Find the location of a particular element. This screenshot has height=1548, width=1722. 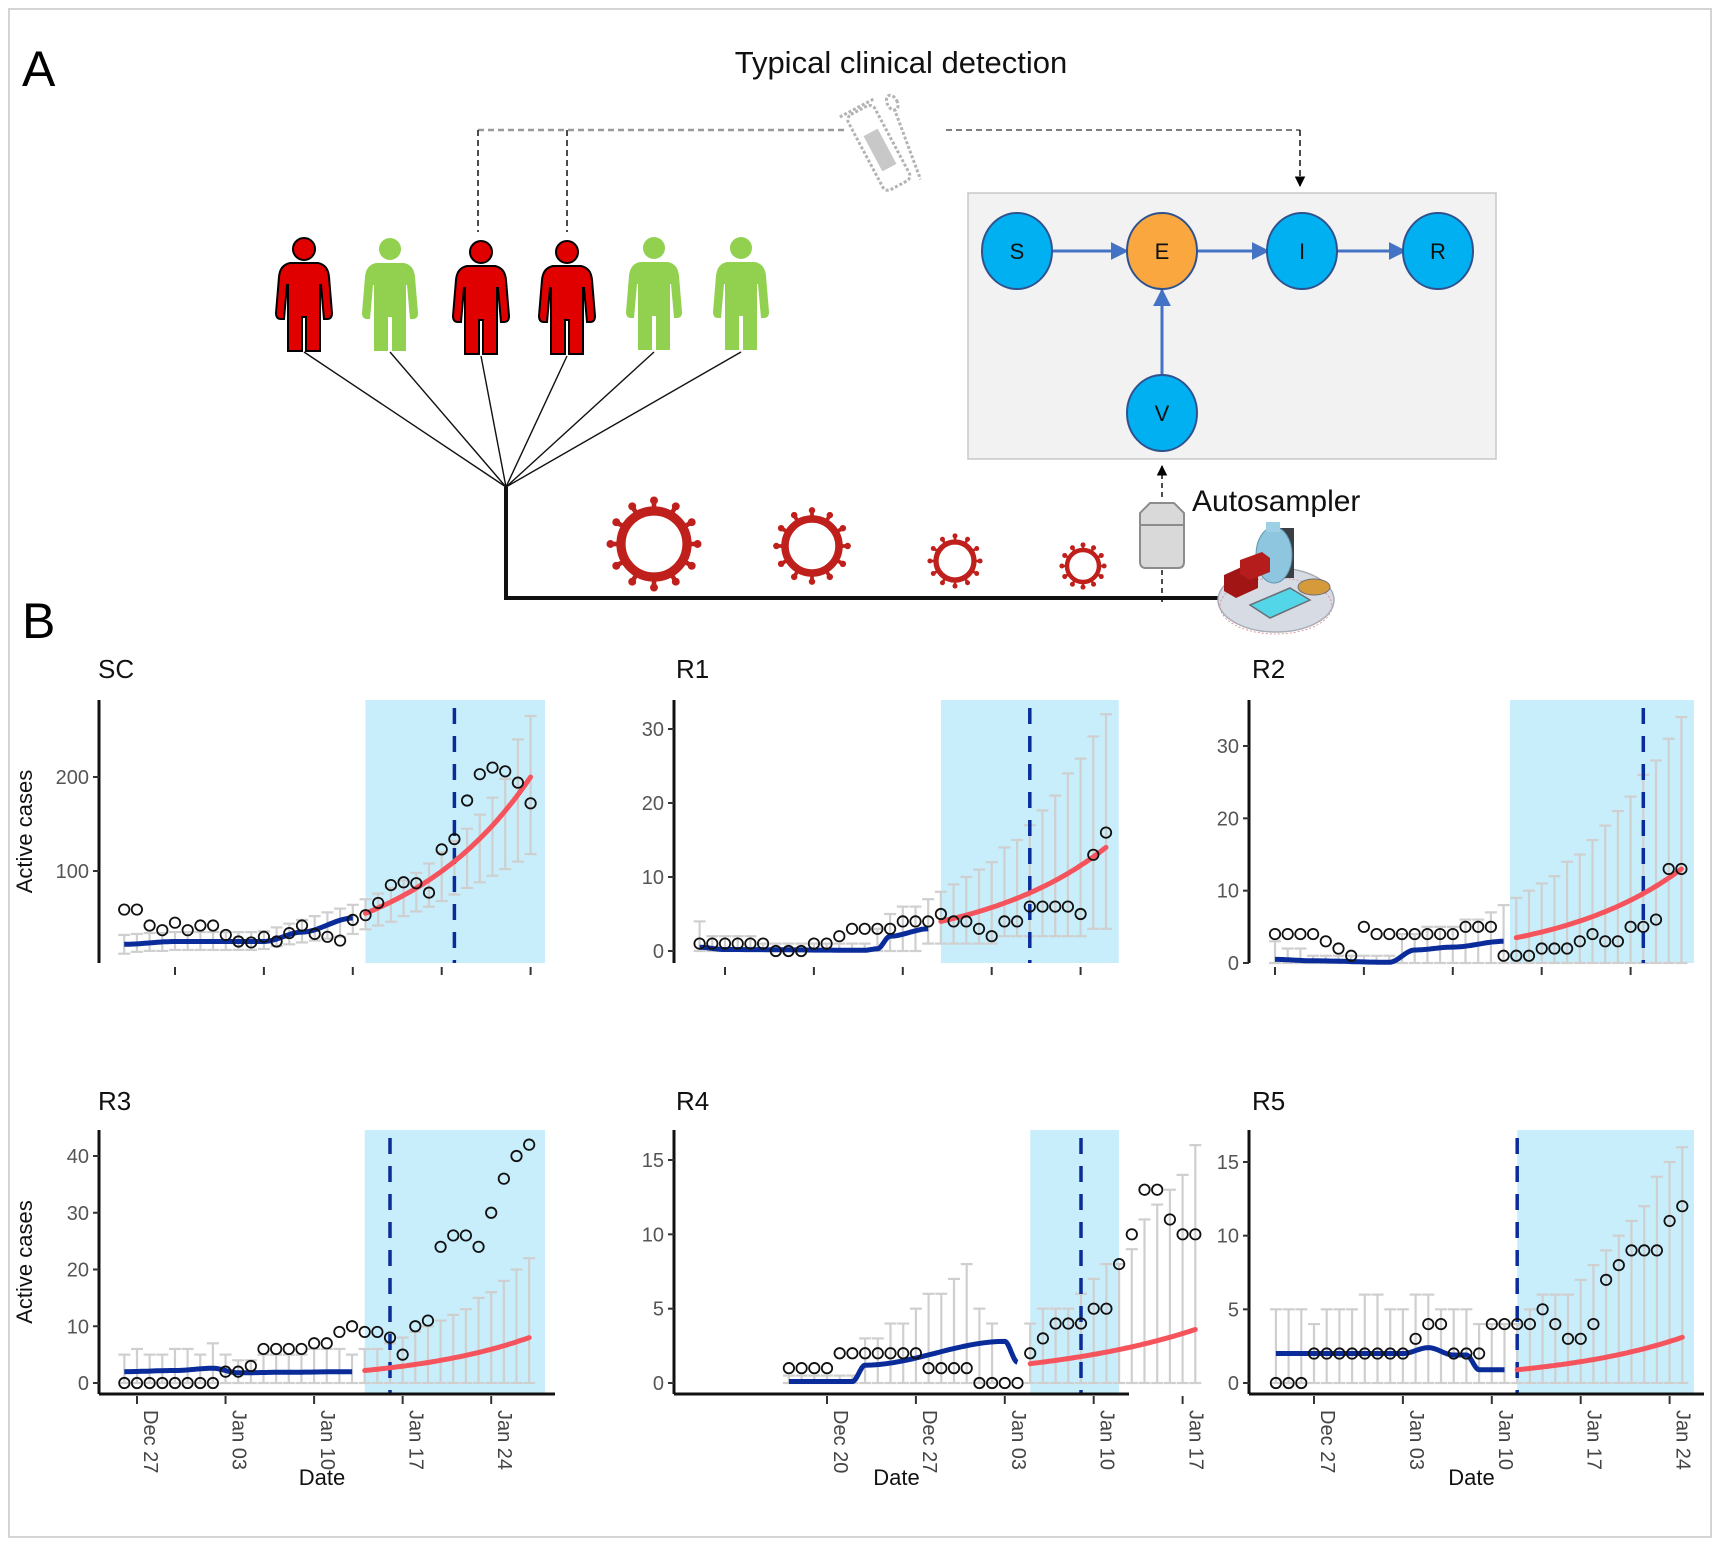

x-tick-label: Jan 03 is located at coordinates (1416, 1440).